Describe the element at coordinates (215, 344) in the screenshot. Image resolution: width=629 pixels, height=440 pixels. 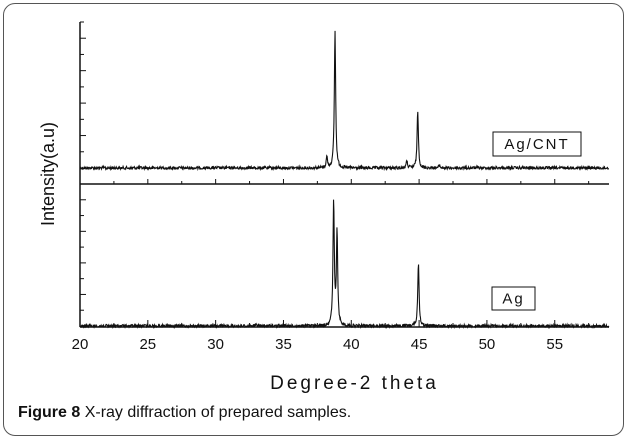
I see `x-tick-label: 30` at that location.